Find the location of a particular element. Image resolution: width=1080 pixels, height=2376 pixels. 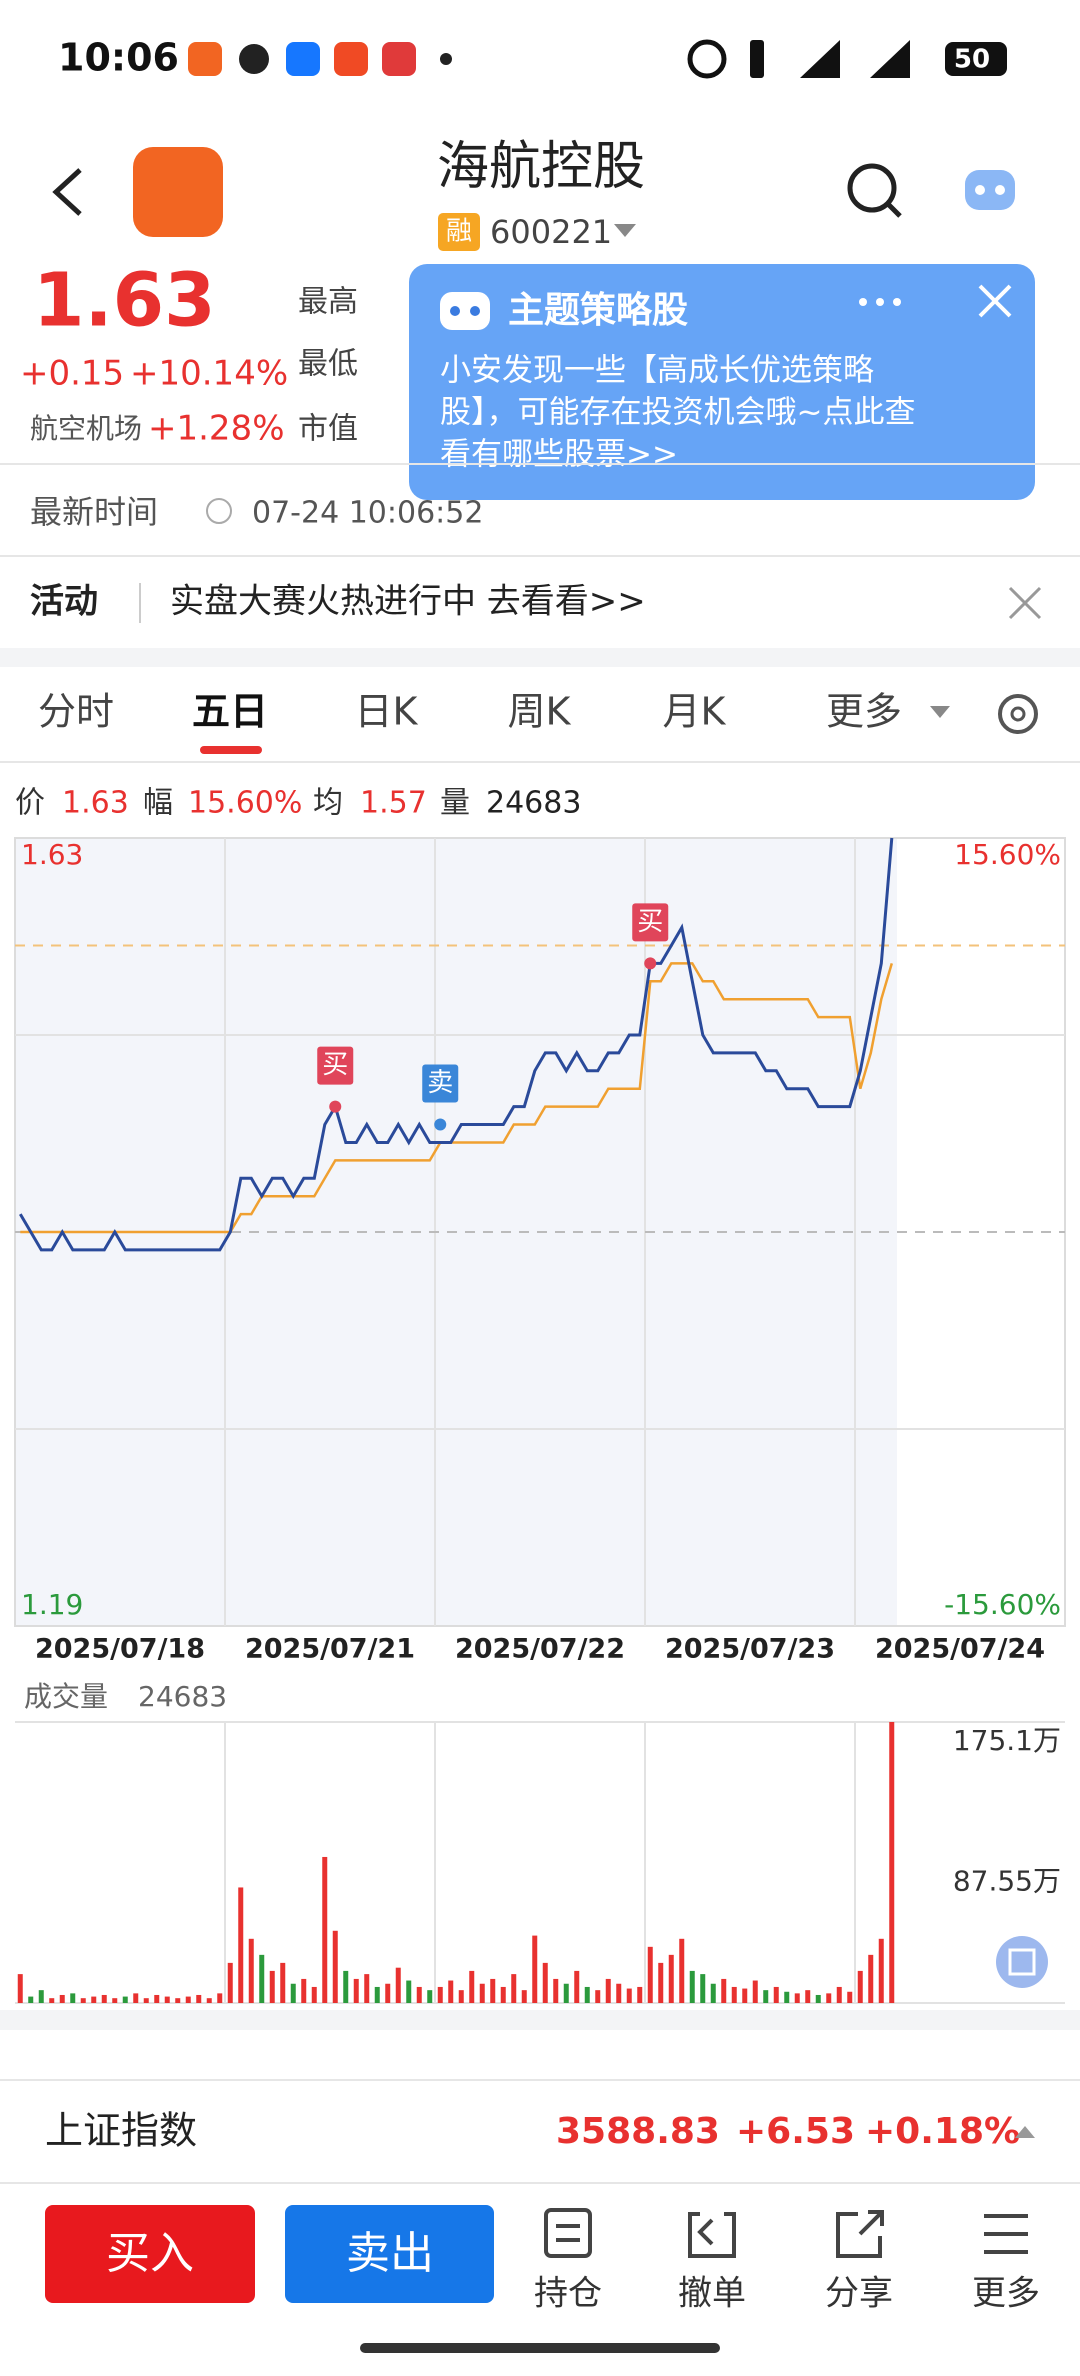

trade-label: 卖 is located at coordinates (440, 1083).